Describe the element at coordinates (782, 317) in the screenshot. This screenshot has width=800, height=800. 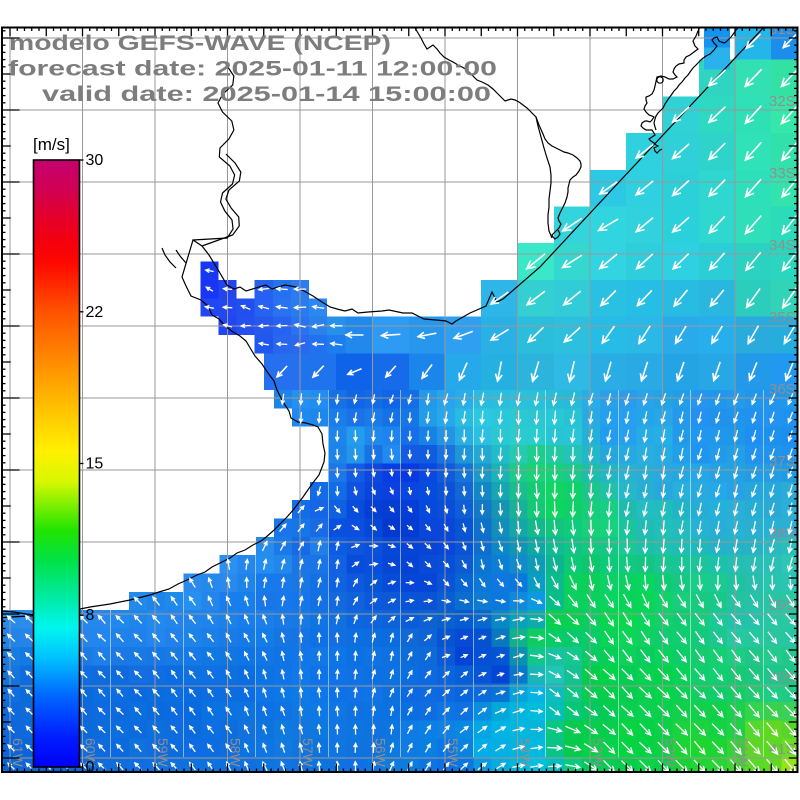
I see `svg-text: 35S` at that location.